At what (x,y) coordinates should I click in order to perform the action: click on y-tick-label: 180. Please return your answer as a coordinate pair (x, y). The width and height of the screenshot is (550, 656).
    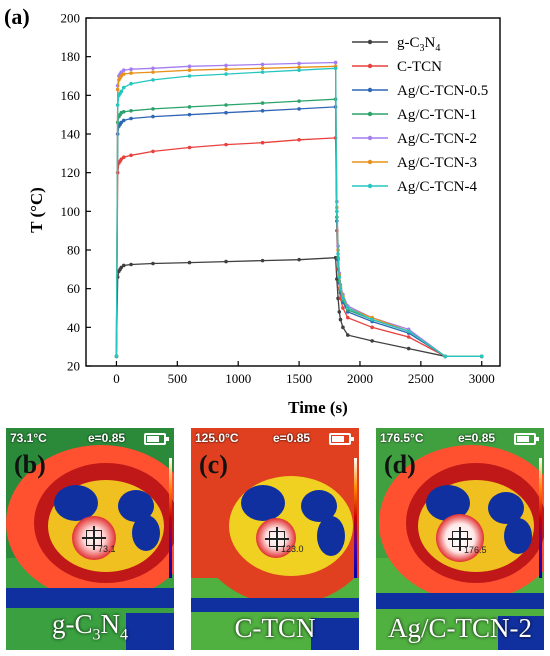
    Looking at the image, I should click on (71, 56).